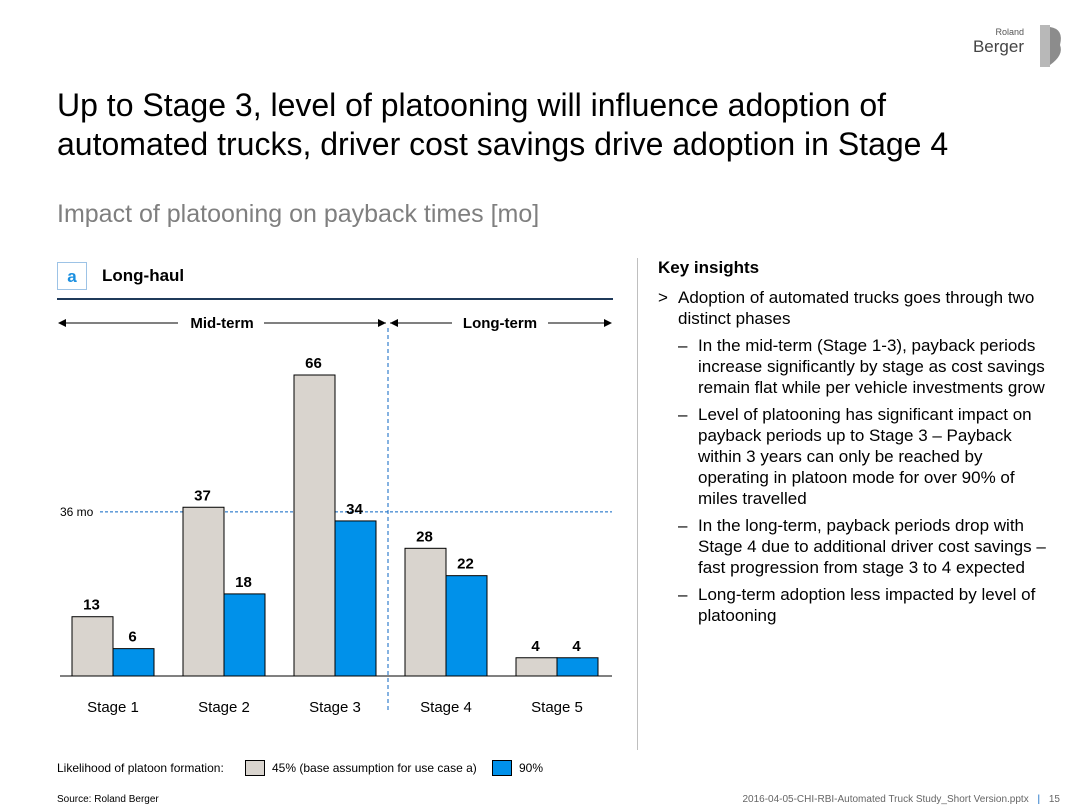 This screenshot has width=1080, height=810. I want to click on data-label: 22, so click(465, 564).